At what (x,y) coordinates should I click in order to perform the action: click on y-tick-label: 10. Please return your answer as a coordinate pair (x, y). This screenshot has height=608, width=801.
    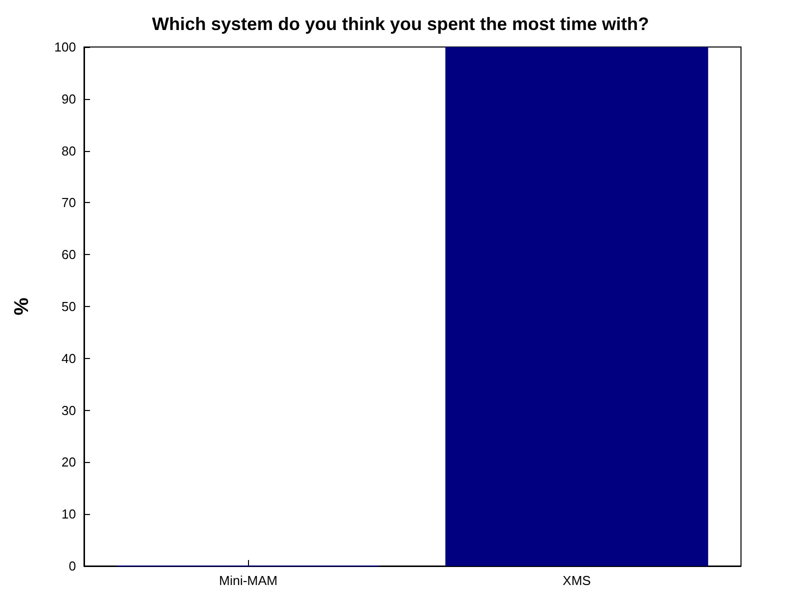
    Looking at the image, I should click on (69, 514).